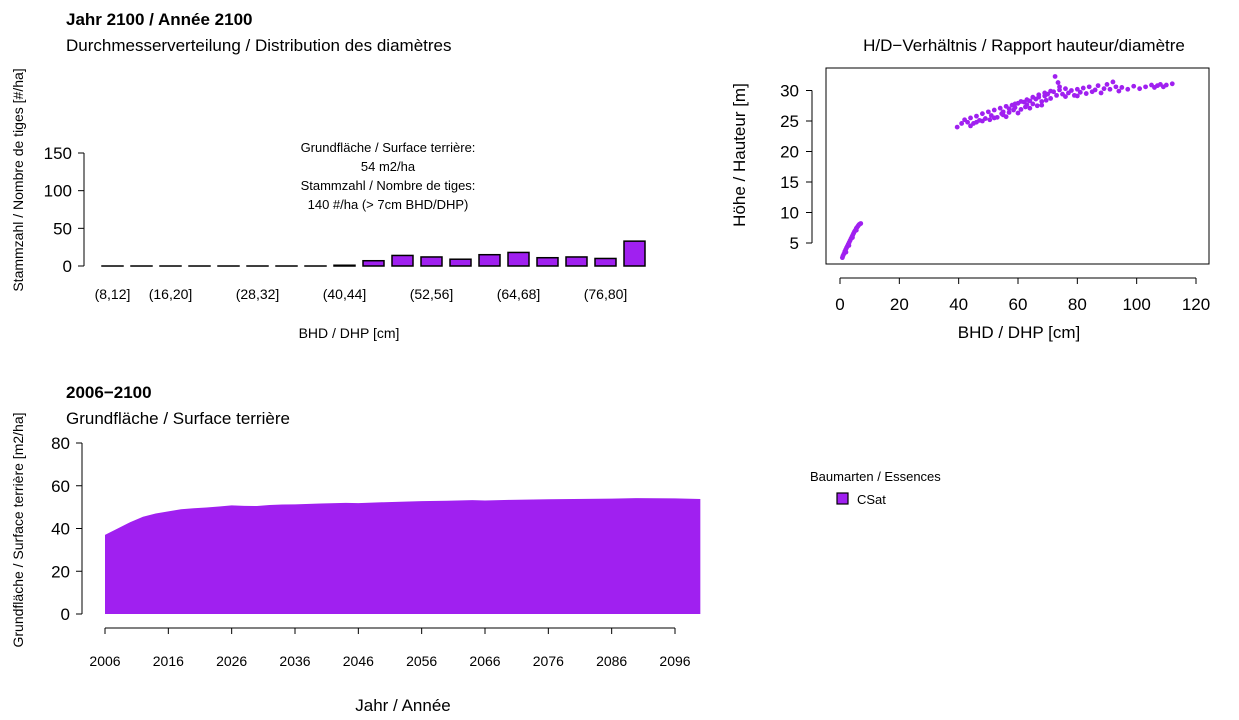 The width and height of the screenshot is (1239, 720). I want to click on x-tick-label: 2096, so click(674, 661).